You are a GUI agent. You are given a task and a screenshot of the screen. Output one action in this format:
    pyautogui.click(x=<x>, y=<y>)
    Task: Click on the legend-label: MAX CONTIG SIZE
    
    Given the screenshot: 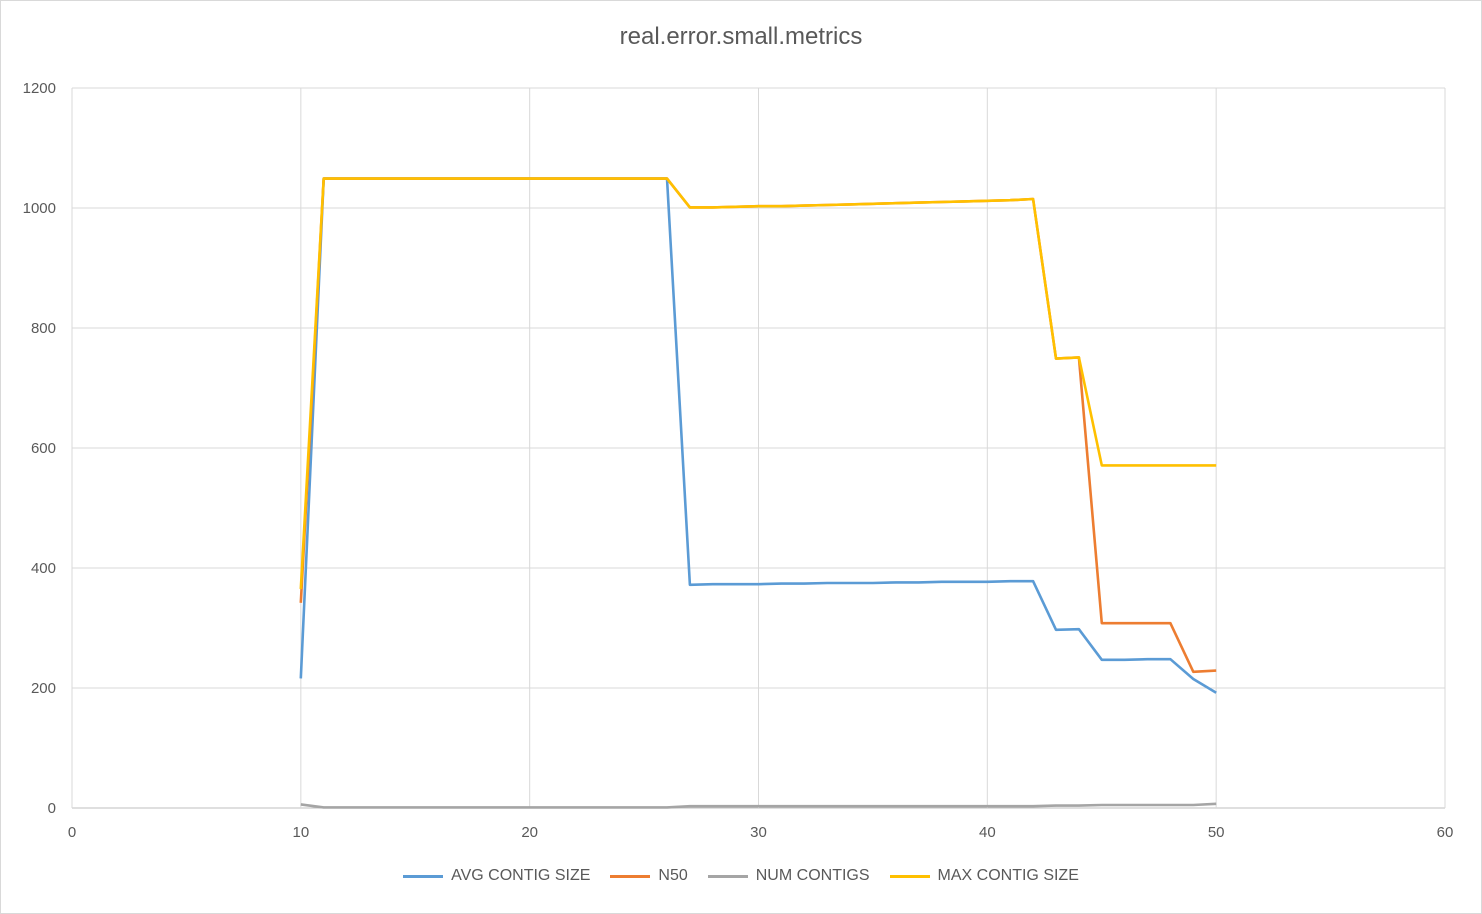 What is the action you would take?
    pyautogui.click(x=1008, y=875)
    